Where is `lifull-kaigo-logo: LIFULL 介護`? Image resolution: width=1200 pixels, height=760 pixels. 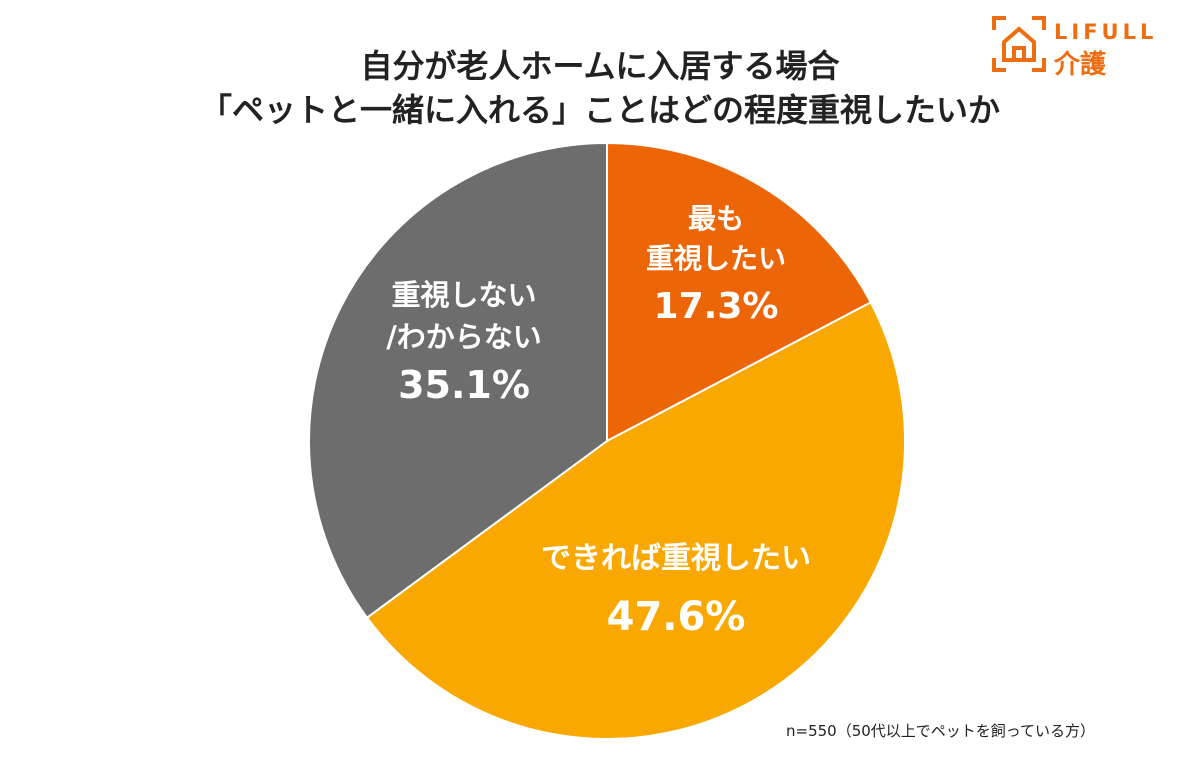
lifull-kaigo-logo: LIFULL 介護 is located at coordinates (1090, 47).